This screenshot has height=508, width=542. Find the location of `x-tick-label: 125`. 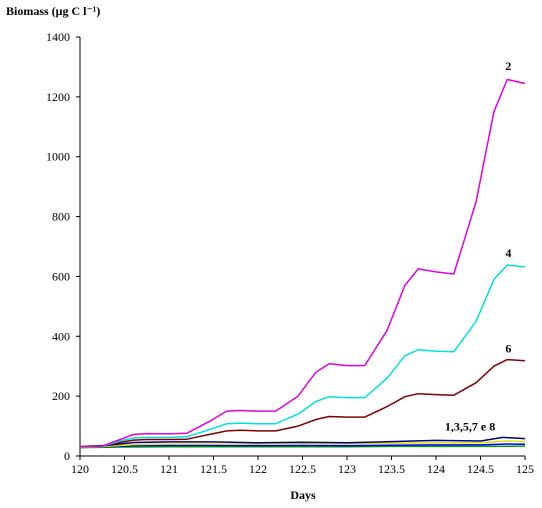

x-tick-label: 125 is located at coordinates (525, 469).